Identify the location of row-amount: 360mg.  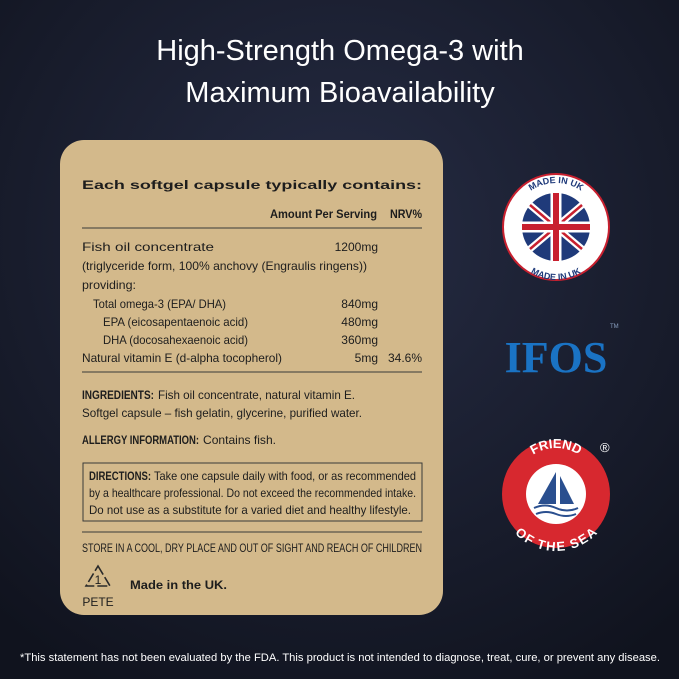
(359, 340).